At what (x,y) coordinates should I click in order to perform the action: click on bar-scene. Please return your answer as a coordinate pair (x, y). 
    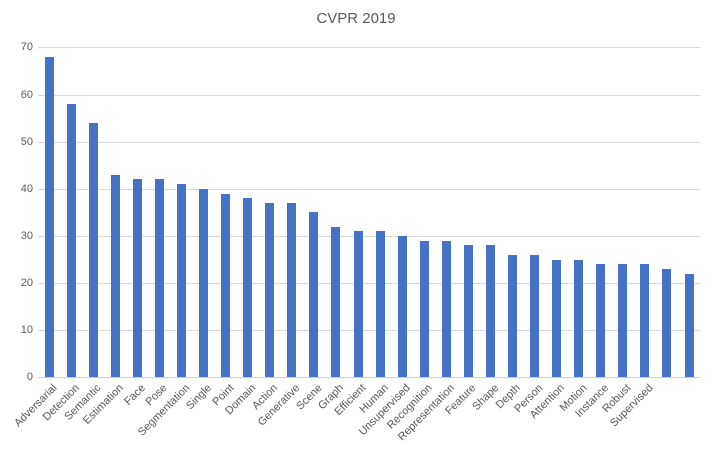
    Looking at the image, I should click on (314, 295).